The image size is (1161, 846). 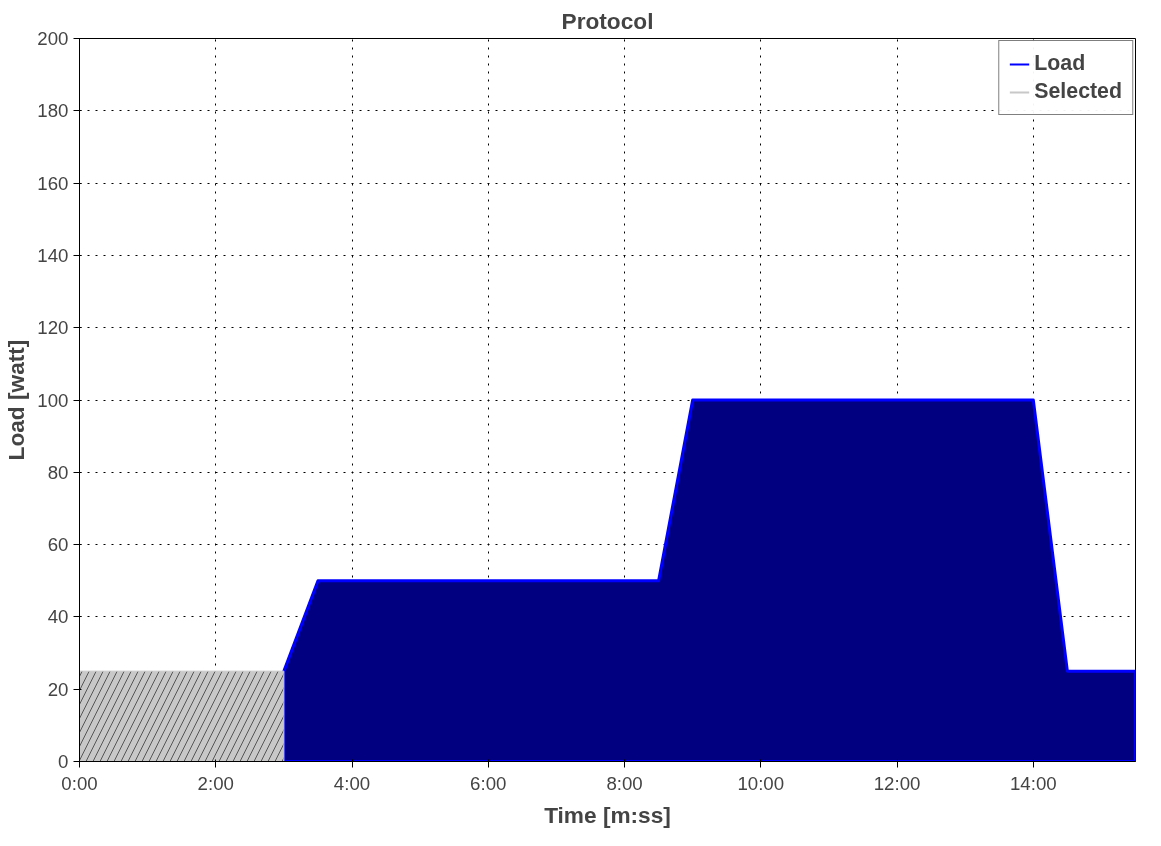 What do you see at coordinates (53, 183) in the screenshot?
I see `y-tick-label: 160` at bounding box center [53, 183].